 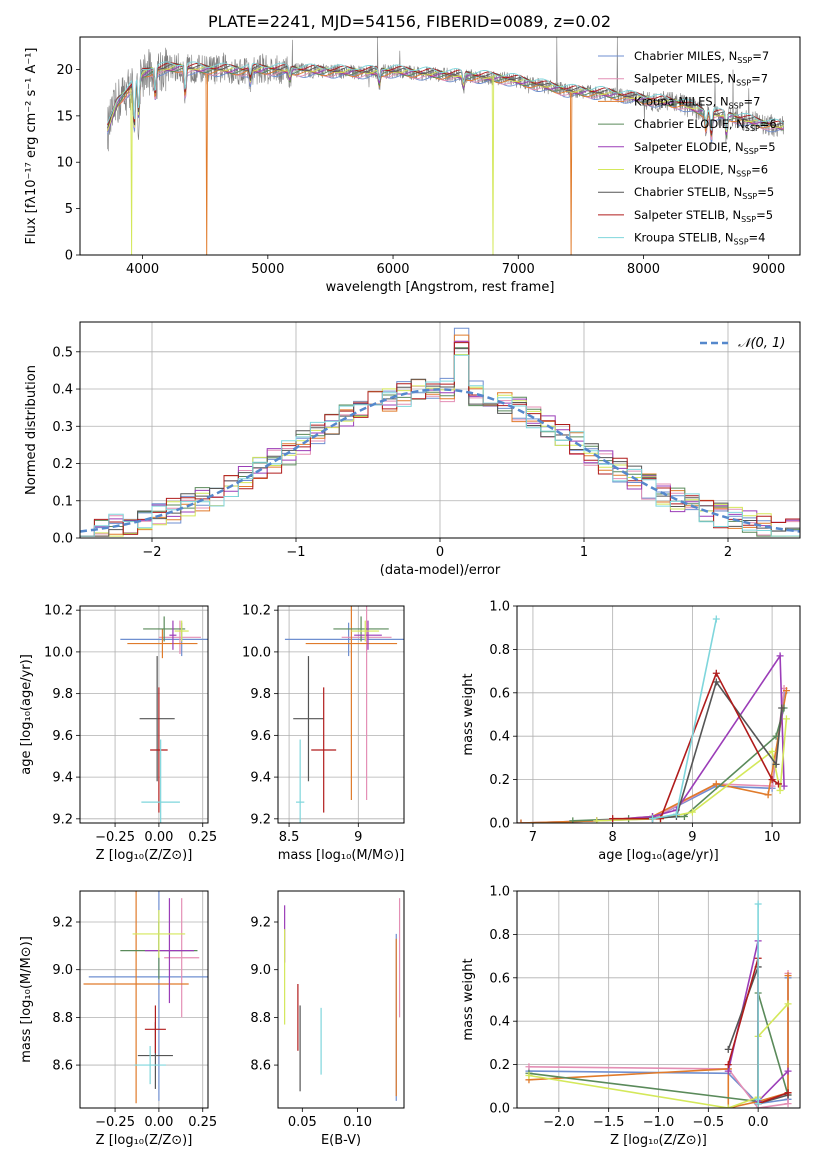 What do you see at coordinates (142, 269) in the screenshot?
I see `x-tick-label: 4000` at bounding box center [142, 269].